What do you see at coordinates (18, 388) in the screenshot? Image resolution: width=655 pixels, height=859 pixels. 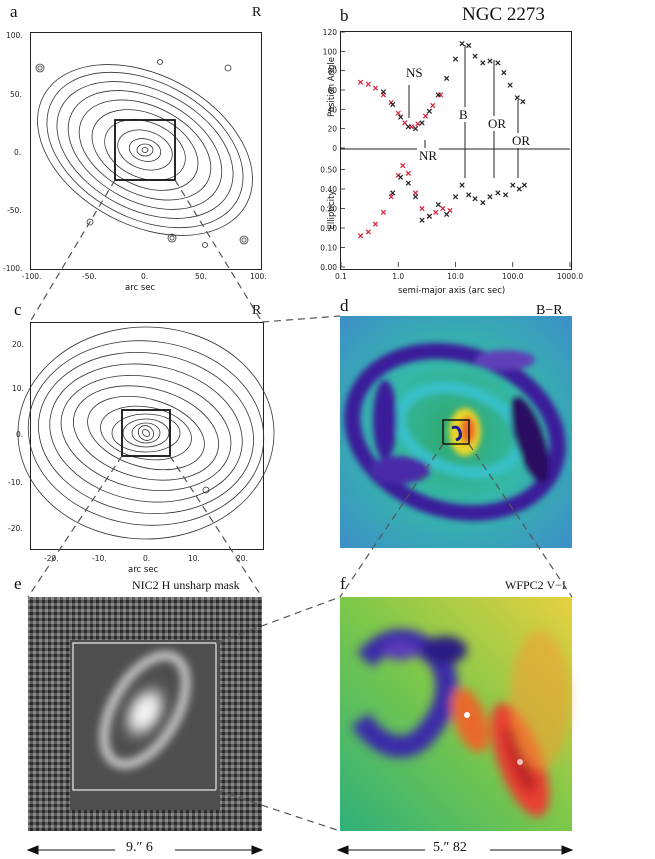 I see `panel-c-ytick-1: 10.` at bounding box center [18, 388].